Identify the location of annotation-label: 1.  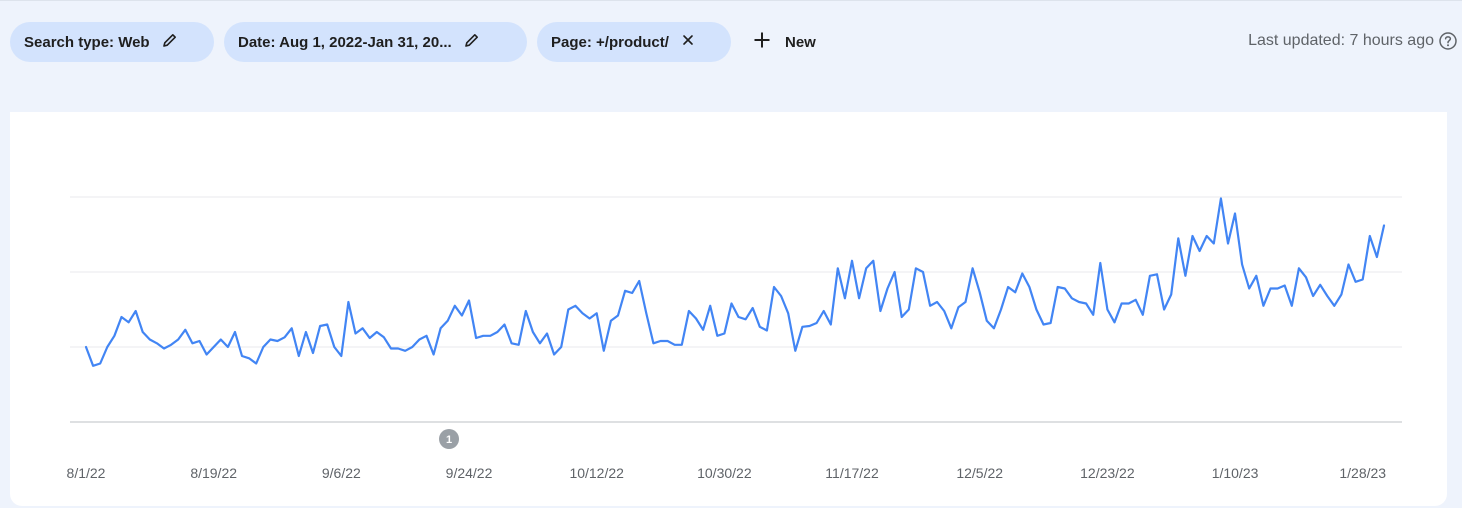
(449, 440).